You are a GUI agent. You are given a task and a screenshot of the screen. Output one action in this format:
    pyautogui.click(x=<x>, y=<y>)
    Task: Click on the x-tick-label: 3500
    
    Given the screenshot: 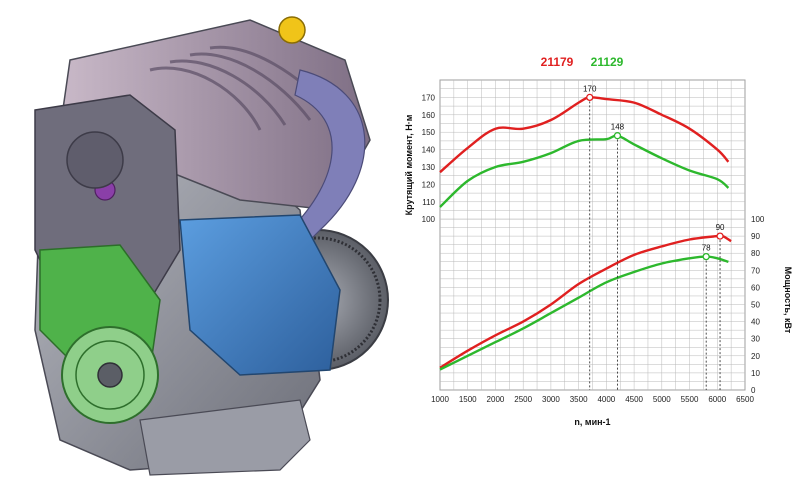 What is the action you would take?
    pyautogui.click(x=579, y=399)
    